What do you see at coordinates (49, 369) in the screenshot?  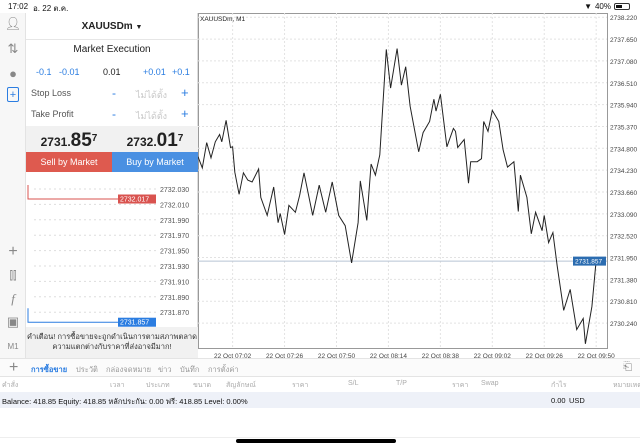 I see `tab-0: การซื้อขาย` at bounding box center [49, 369].